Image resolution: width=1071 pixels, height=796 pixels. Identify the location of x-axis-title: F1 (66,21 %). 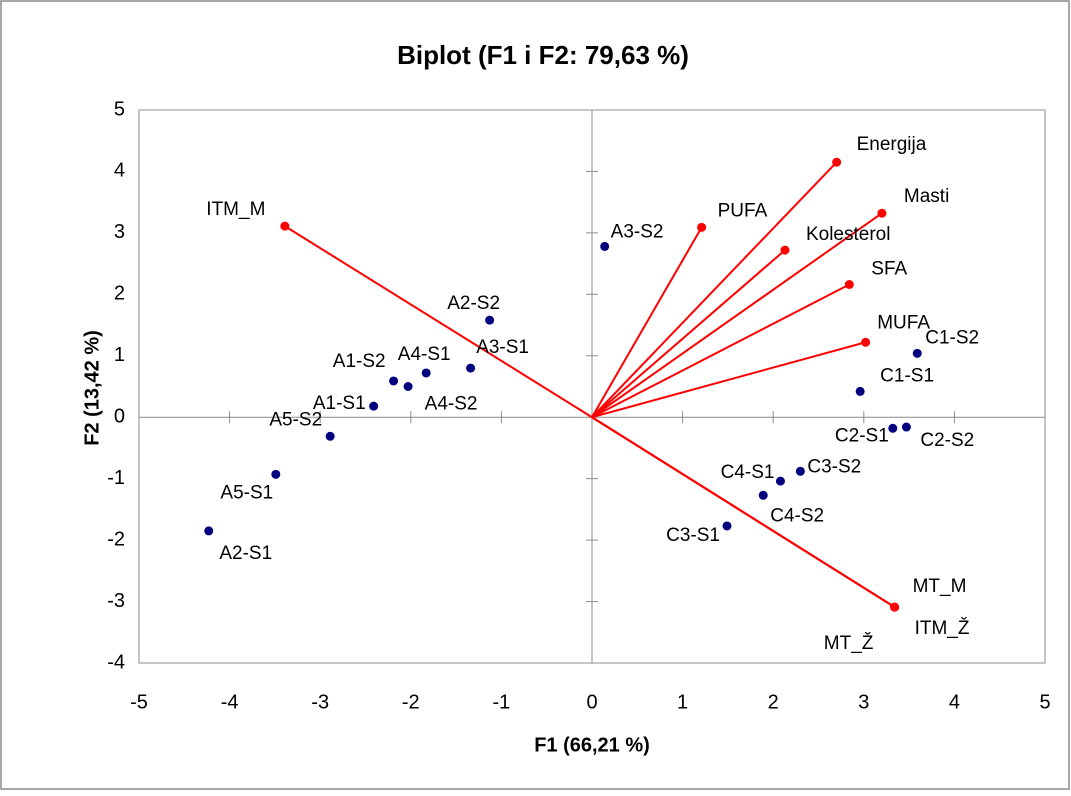
(592, 745).